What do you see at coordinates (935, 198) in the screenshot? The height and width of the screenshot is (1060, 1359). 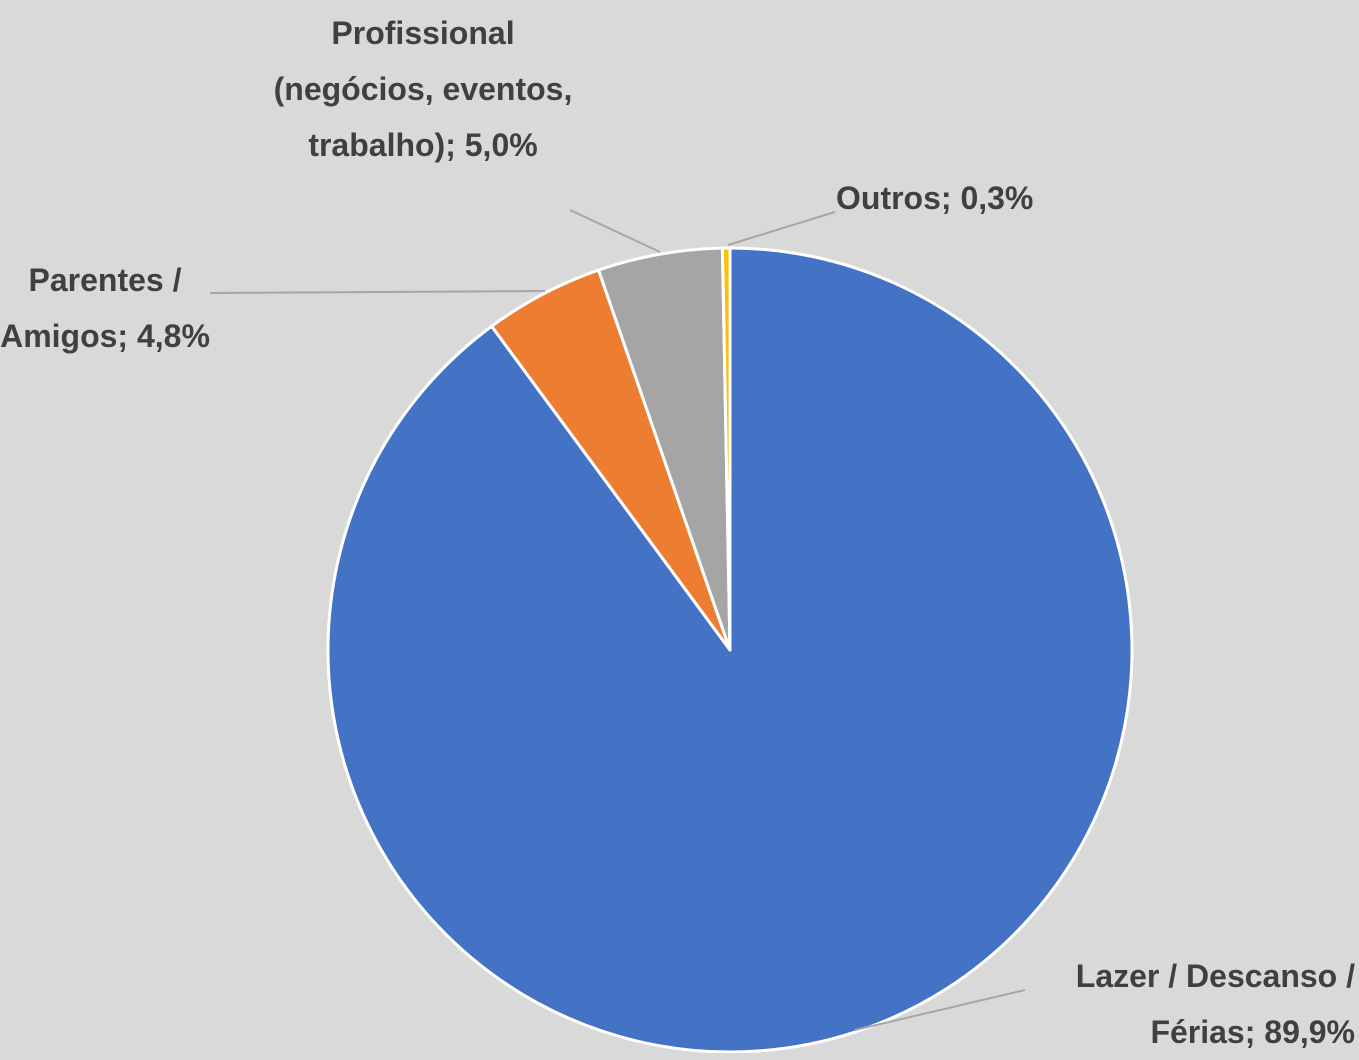 I see `data-label: Outros; 0,3%` at bounding box center [935, 198].